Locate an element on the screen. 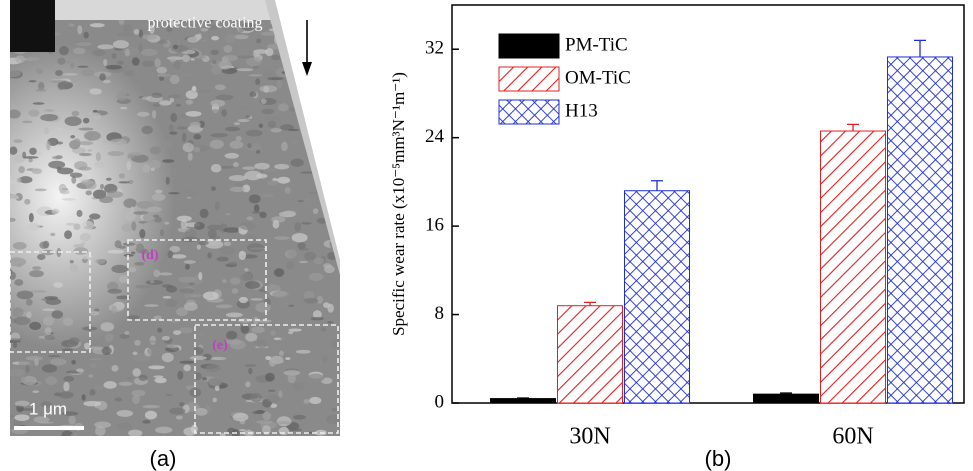 The height and width of the screenshot is (471, 973). error-bar is located at coordinates (920, 48).